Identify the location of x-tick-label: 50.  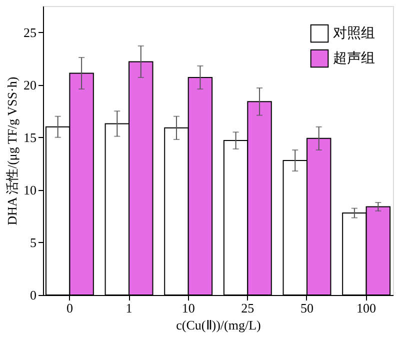
(307, 308).